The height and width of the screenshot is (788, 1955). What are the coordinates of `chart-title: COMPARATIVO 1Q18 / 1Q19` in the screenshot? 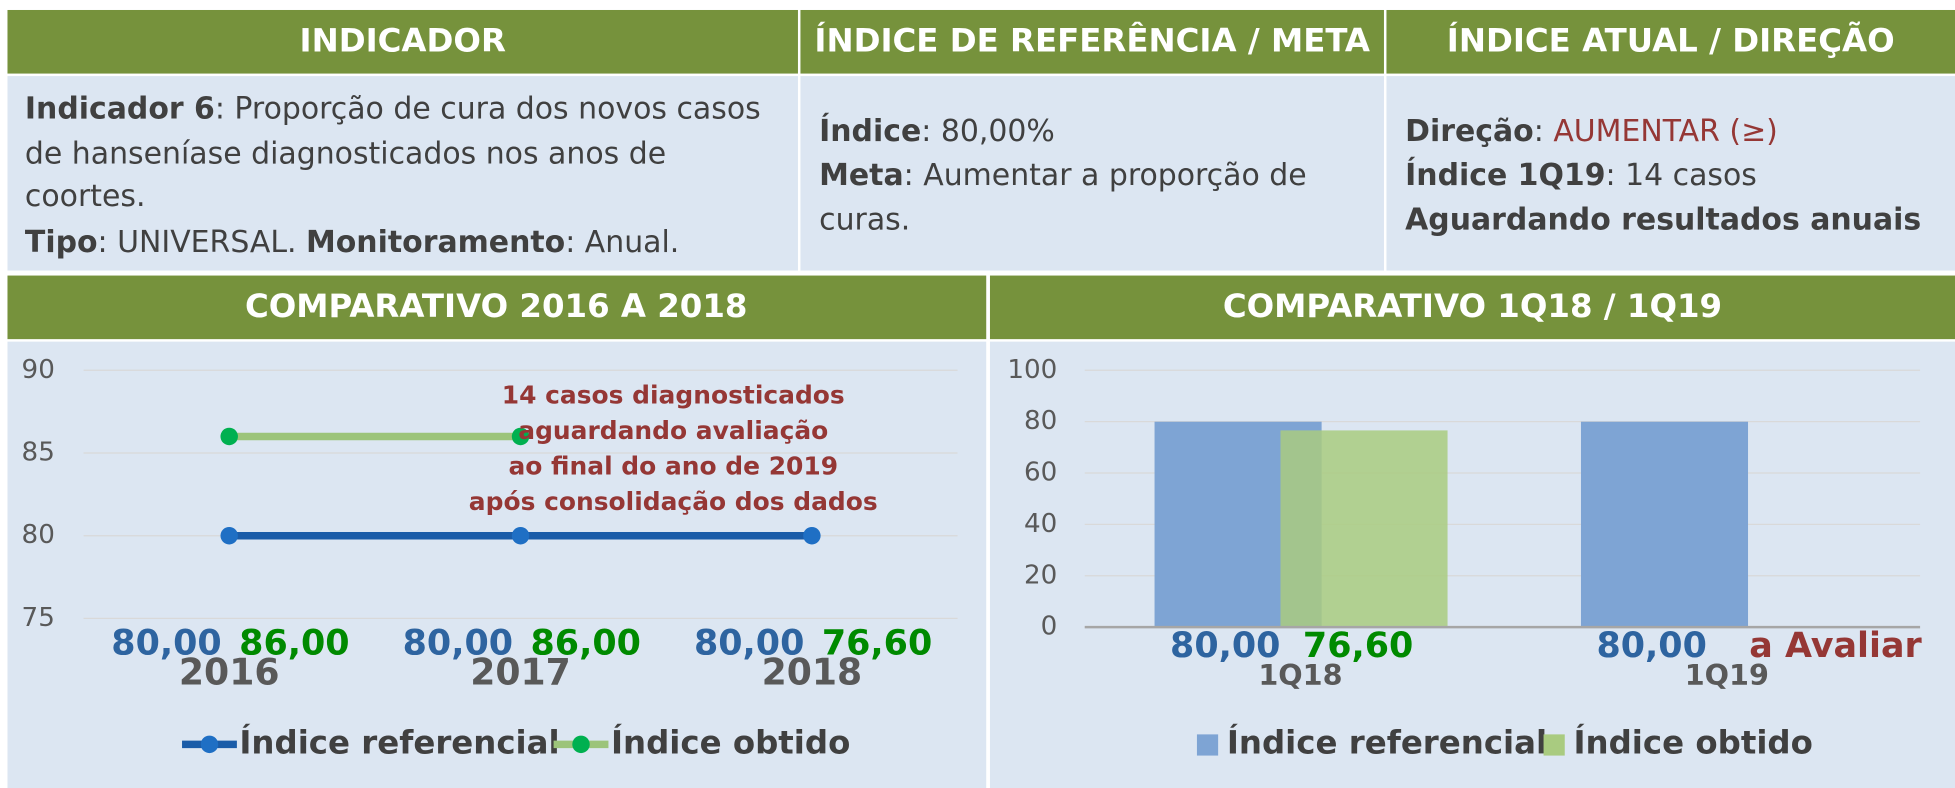 It's located at (1472, 306).